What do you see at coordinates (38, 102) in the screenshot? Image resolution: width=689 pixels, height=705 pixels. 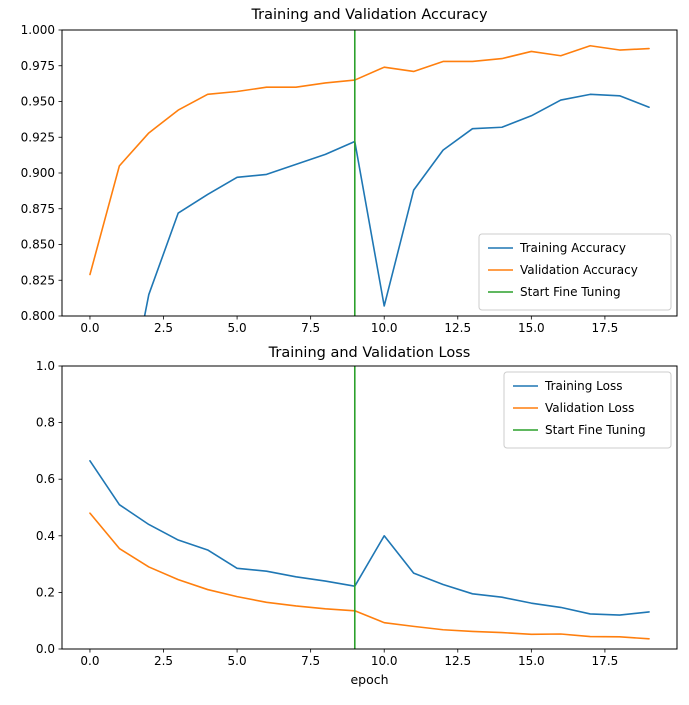 I see `y-tick-label: 0.950` at bounding box center [38, 102].